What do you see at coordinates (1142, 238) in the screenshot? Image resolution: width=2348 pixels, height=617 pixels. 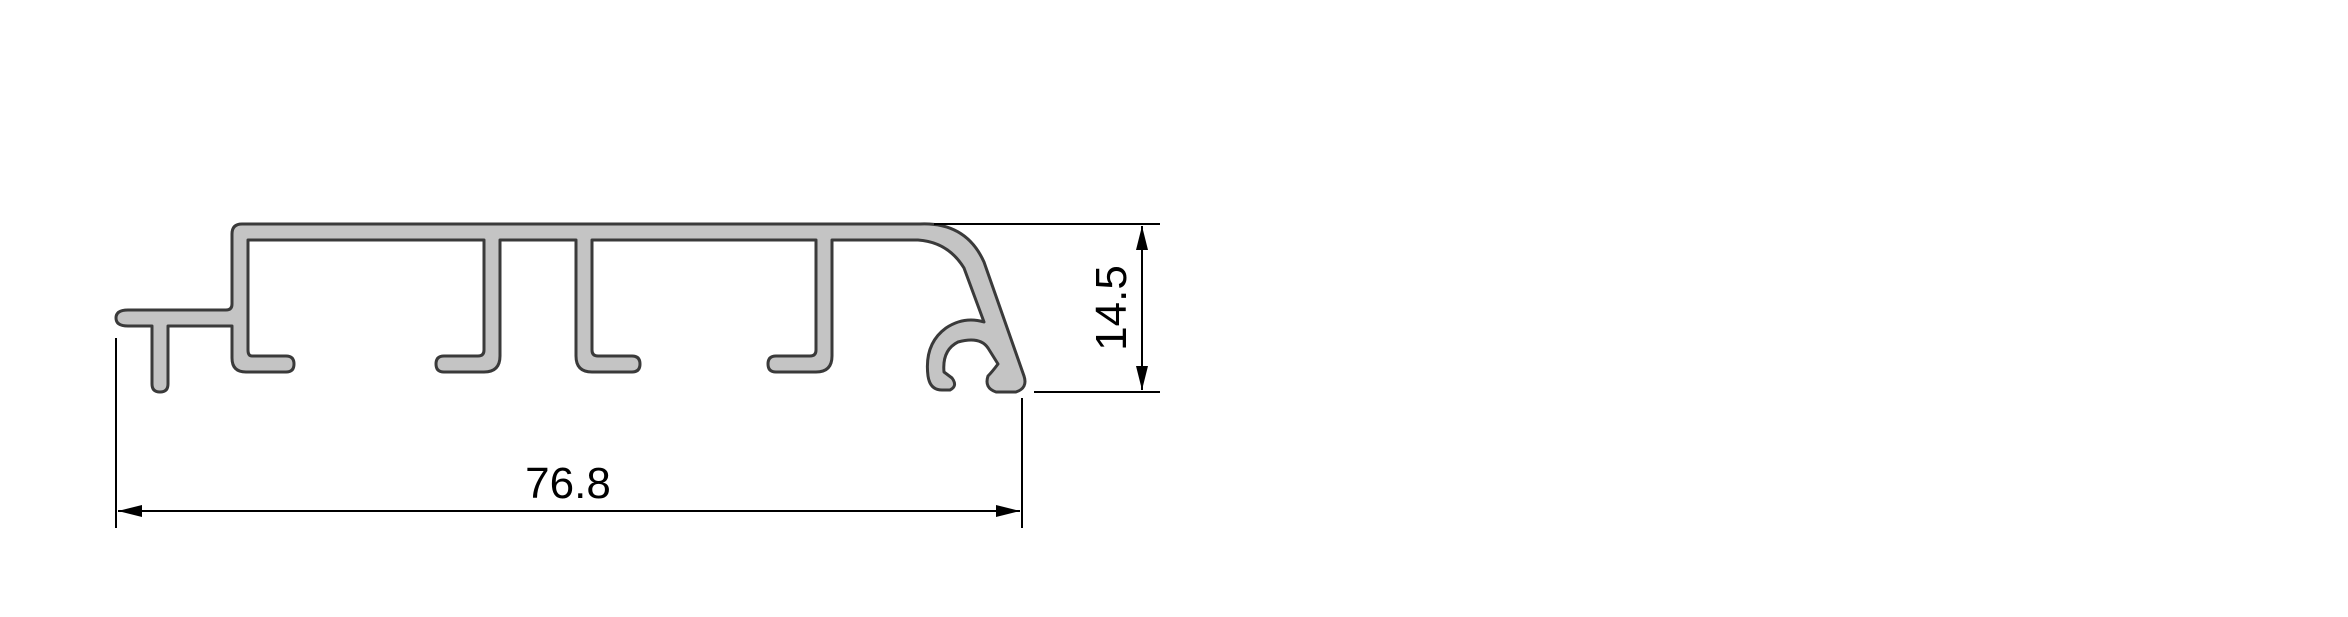 I see `height-arrow-top` at bounding box center [1142, 238].